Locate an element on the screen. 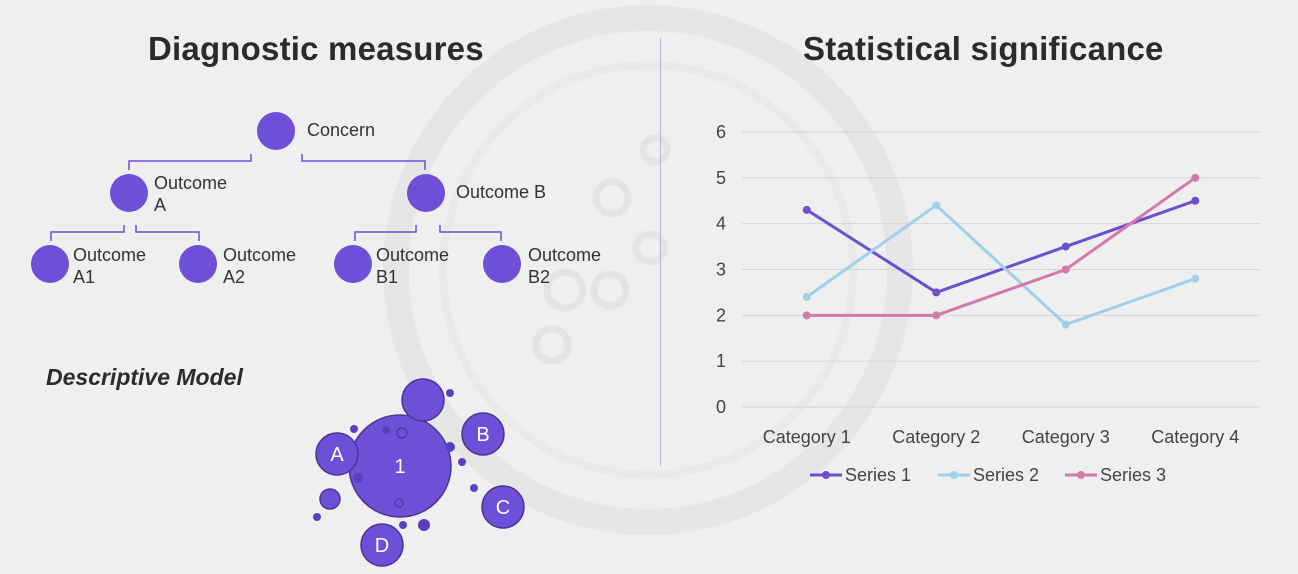 The height and width of the screenshot is (574, 1298). label-outcome-a2-line1: Outcome is located at coordinates (259, 255).